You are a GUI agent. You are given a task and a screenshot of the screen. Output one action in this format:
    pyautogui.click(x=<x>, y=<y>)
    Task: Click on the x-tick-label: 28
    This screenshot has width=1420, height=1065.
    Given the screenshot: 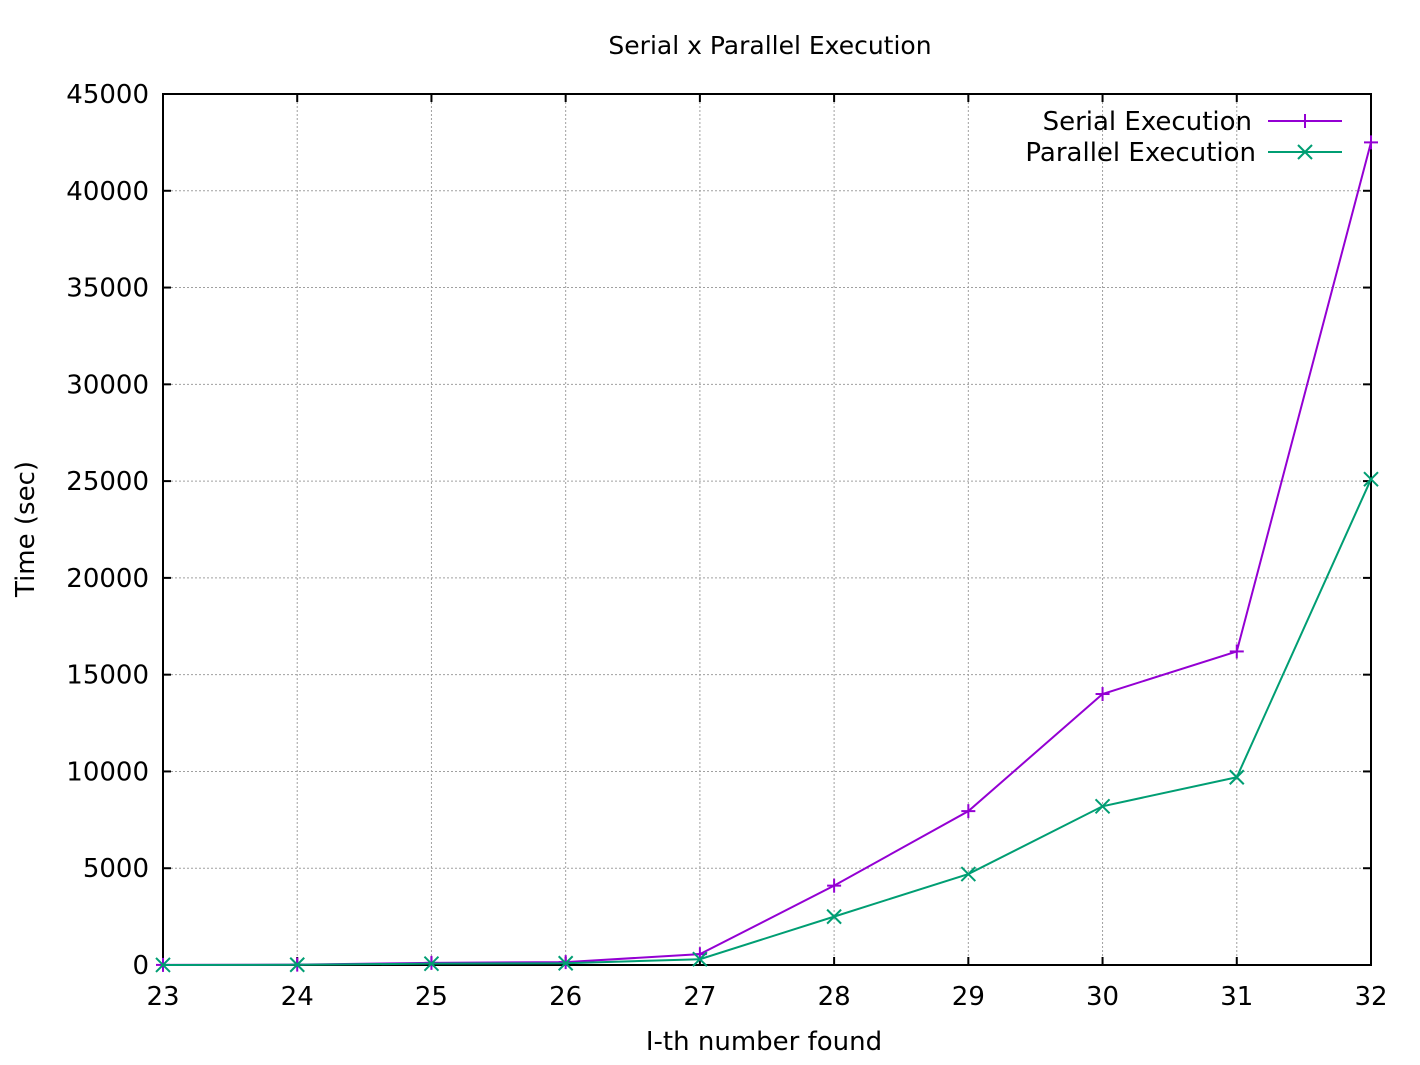 What is the action you would take?
    pyautogui.click(x=834, y=997)
    